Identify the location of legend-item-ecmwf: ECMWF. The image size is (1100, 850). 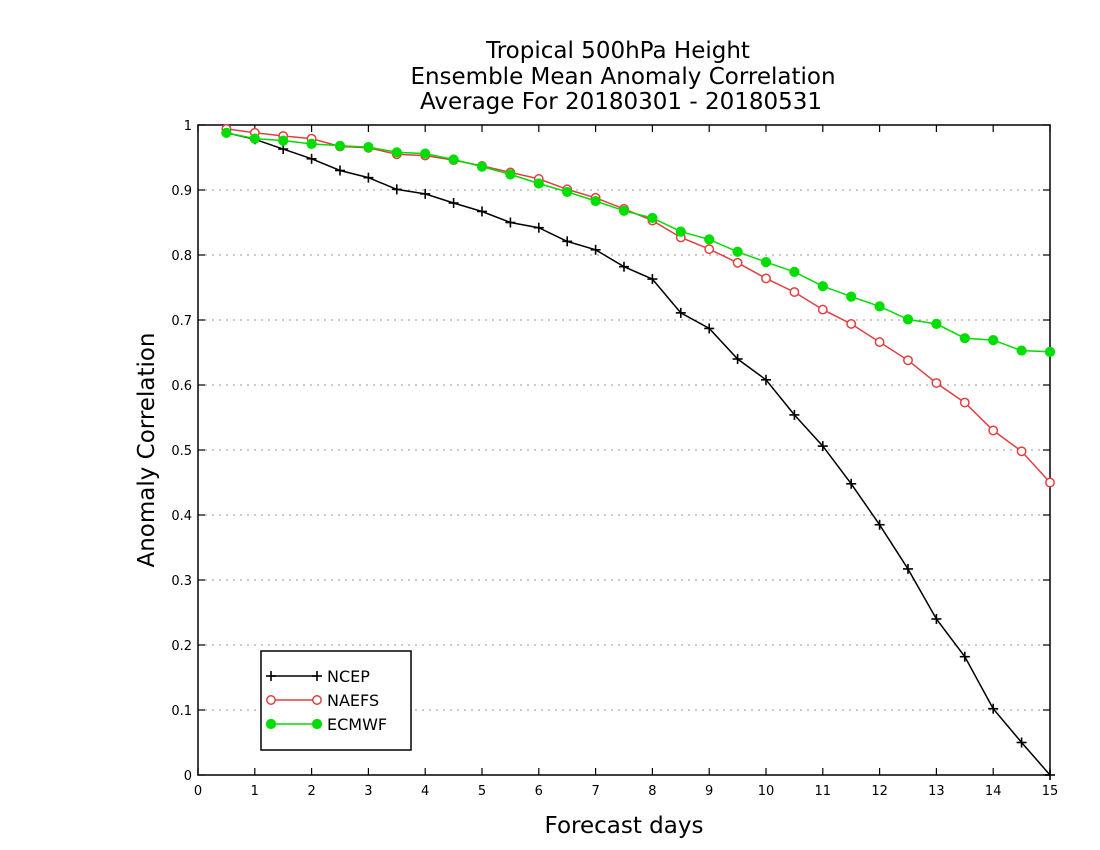
(326, 724).